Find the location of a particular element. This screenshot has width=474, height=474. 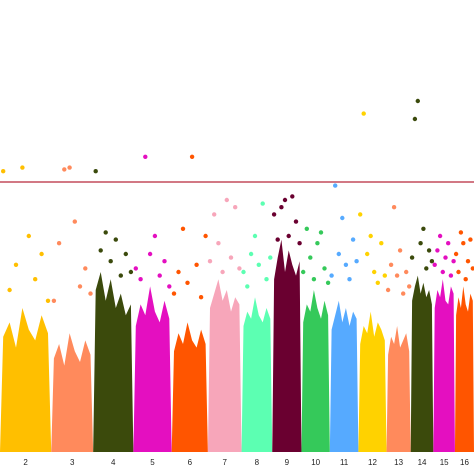

x-tick-label: 11 is located at coordinates (344, 462).